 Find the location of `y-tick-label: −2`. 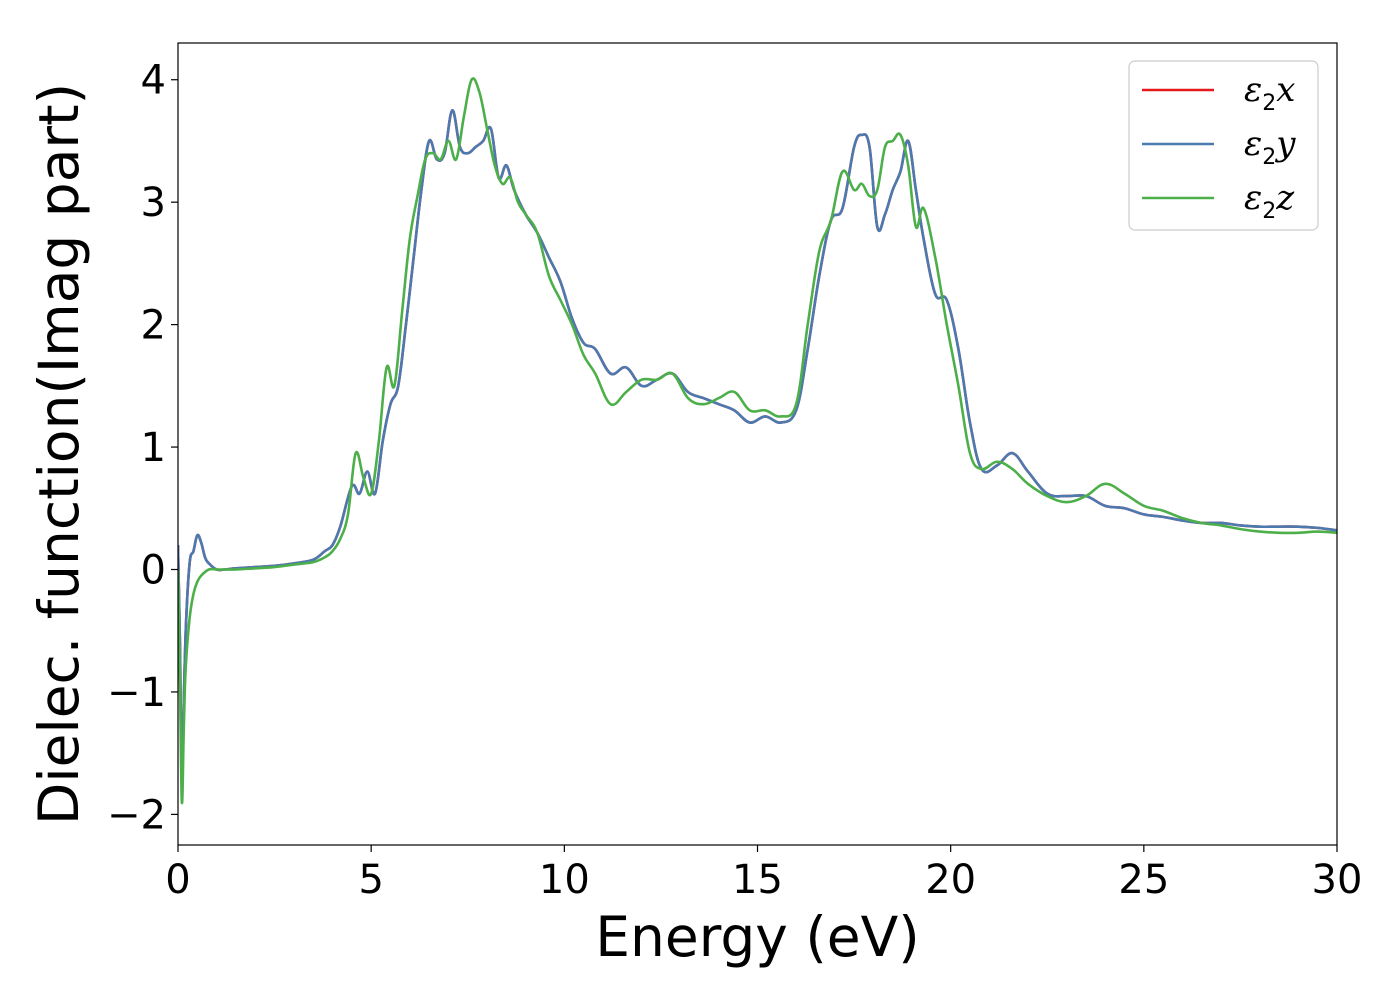

y-tick-label: −2 is located at coordinates (136, 815).